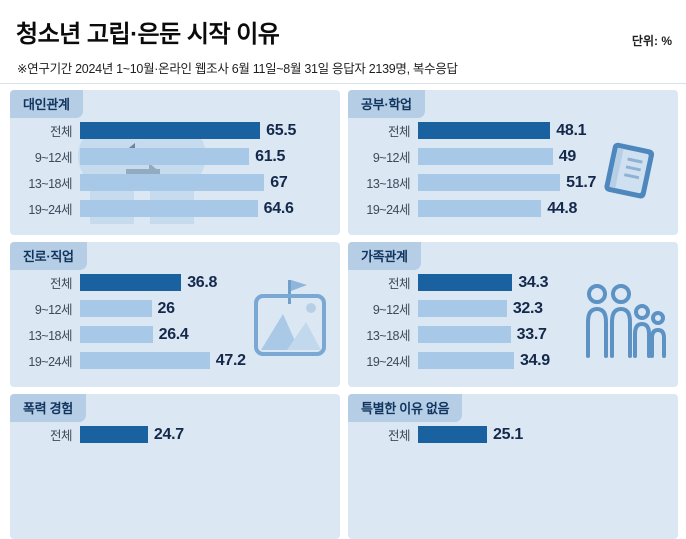  I want to click on bar-row: 13~18세 51.7, so click(515, 182).